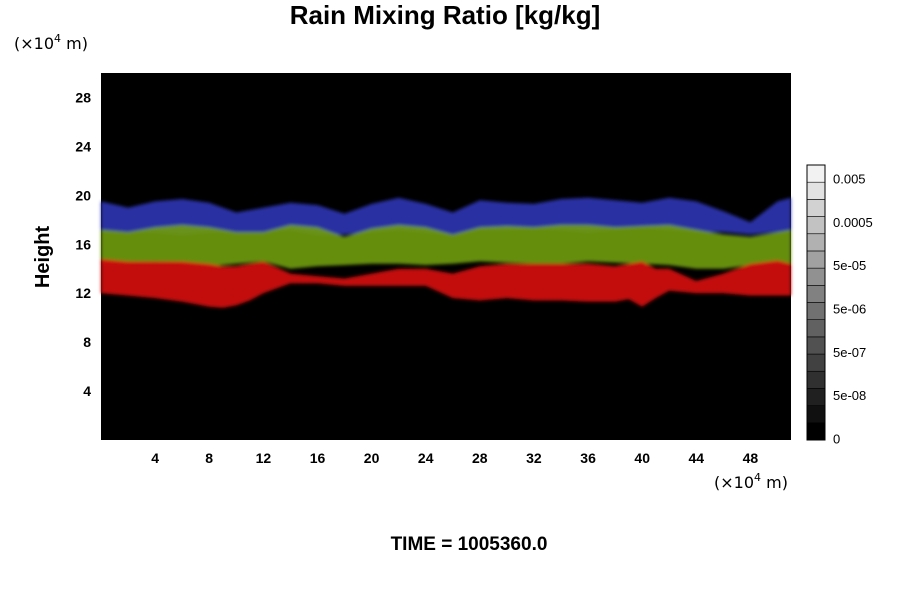 The image size is (900, 600). What do you see at coordinates (774, 482) in the screenshot?
I see `x-unit-suffix: m)` at bounding box center [774, 482].